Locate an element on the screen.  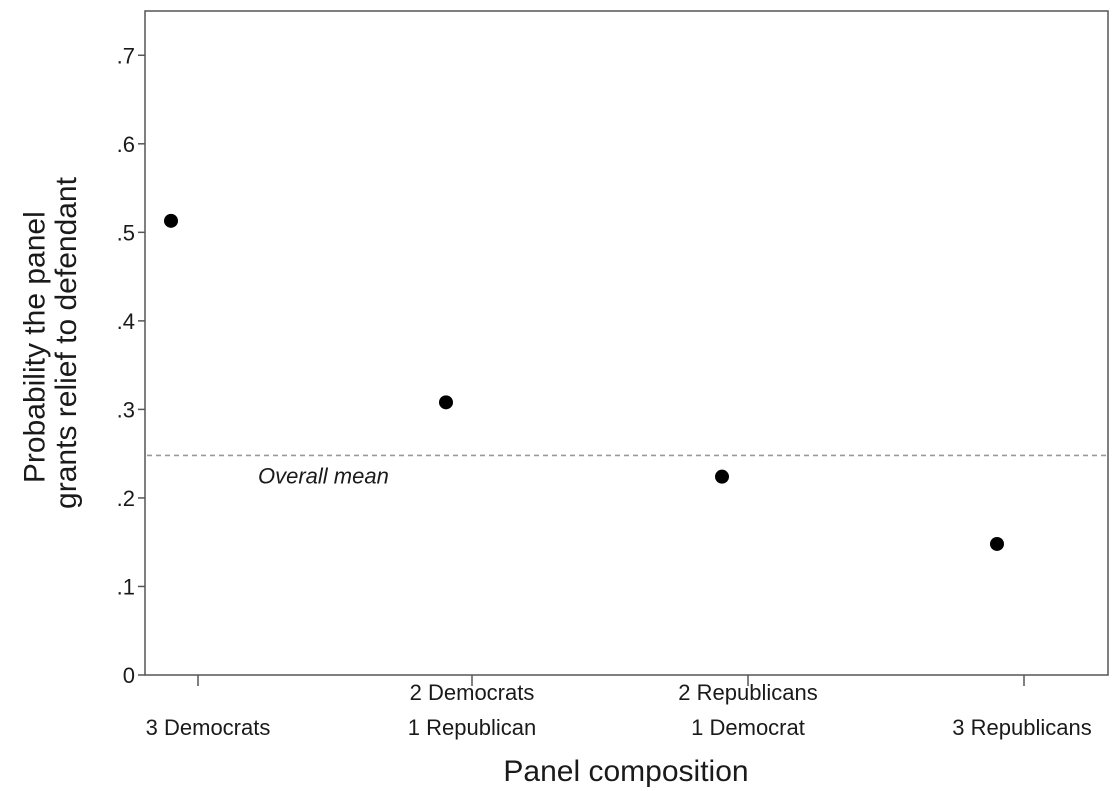
x-tick-label: 2 Republicans is located at coordinates (747, 692).